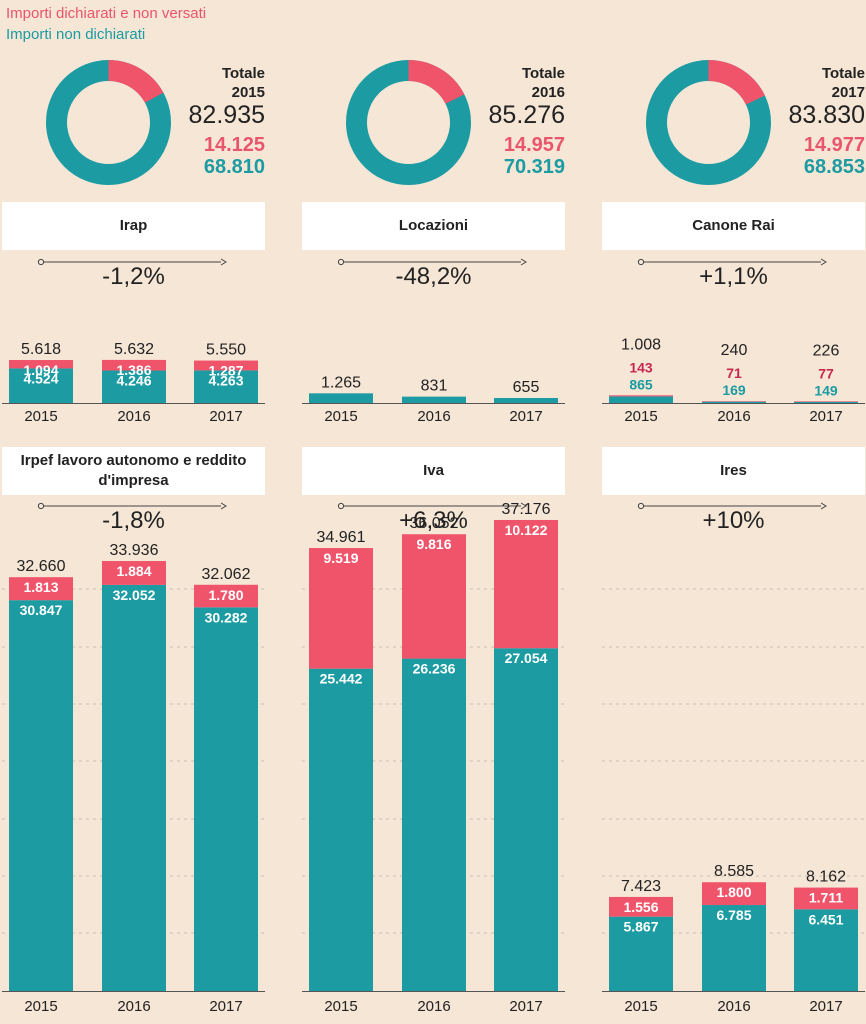  I want to click on legend-red-label: Importi dichiarati e non versati, so click(106, 13).